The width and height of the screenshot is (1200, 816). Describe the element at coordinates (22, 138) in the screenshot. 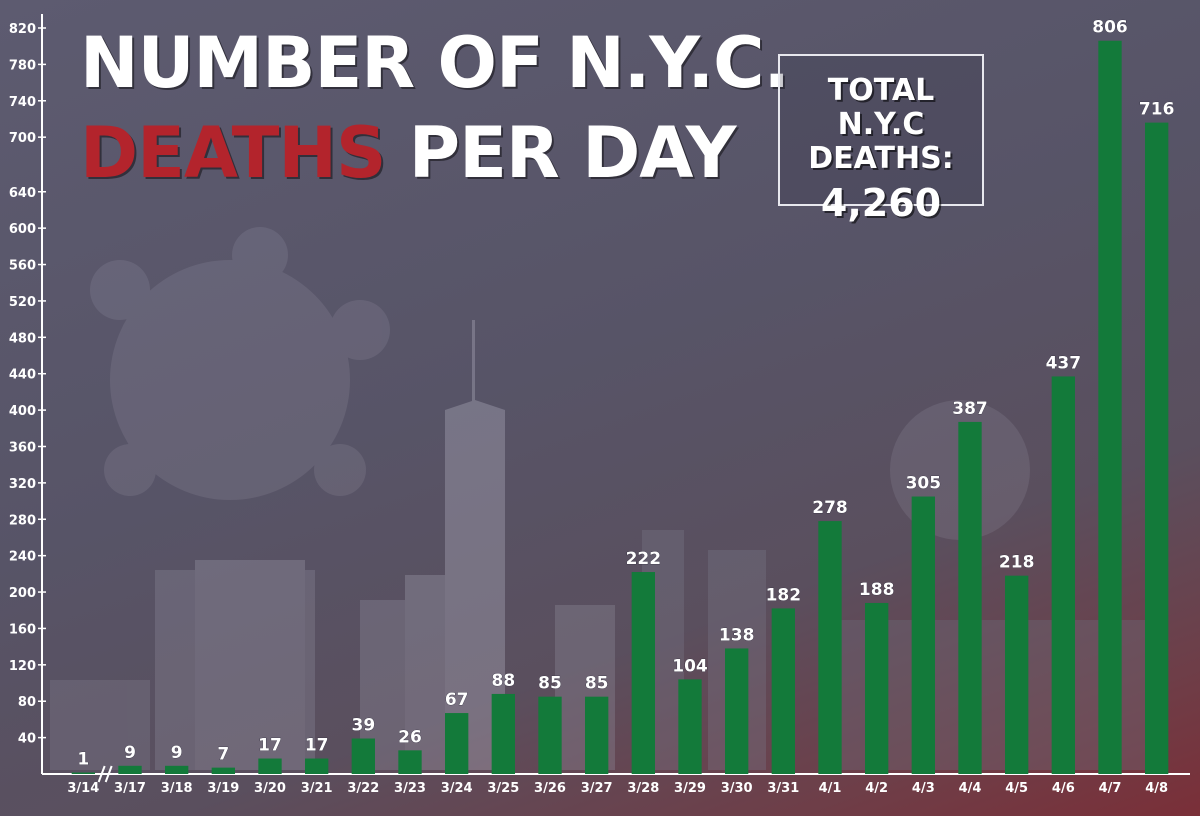

I see `y-tick-label: 700` at that location.